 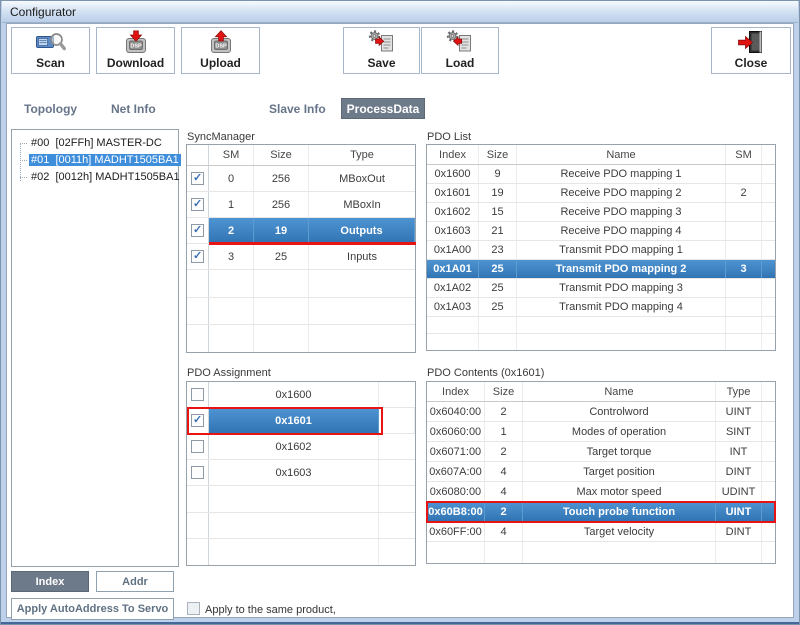 What do you see at coordinates (751, 42) in the screenshot?
I see `close-exit-icon` at bounding box center [751, 42].